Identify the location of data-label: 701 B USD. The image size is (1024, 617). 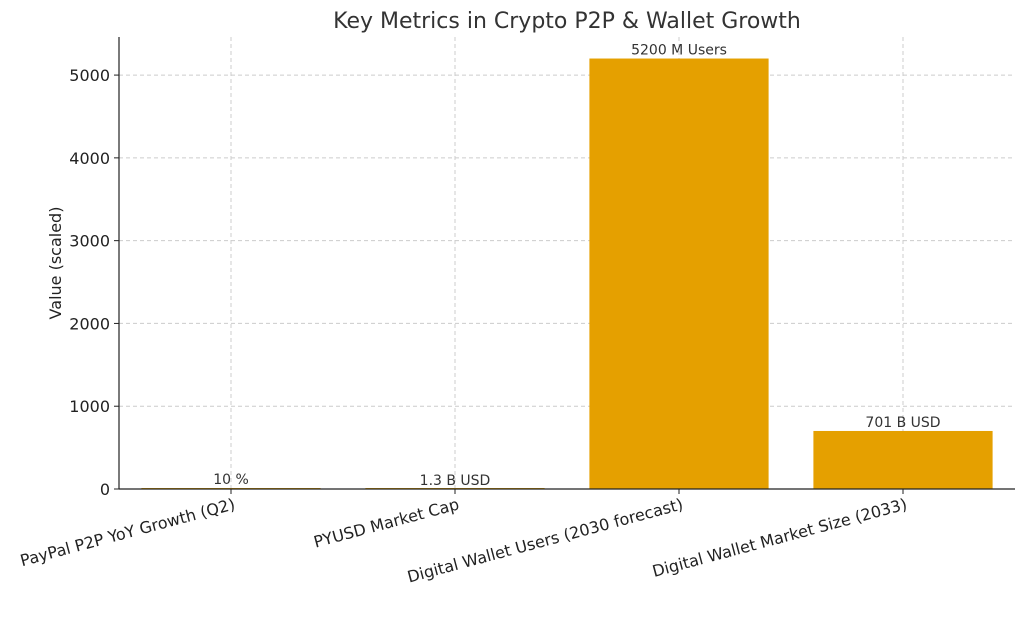
(902, 423).